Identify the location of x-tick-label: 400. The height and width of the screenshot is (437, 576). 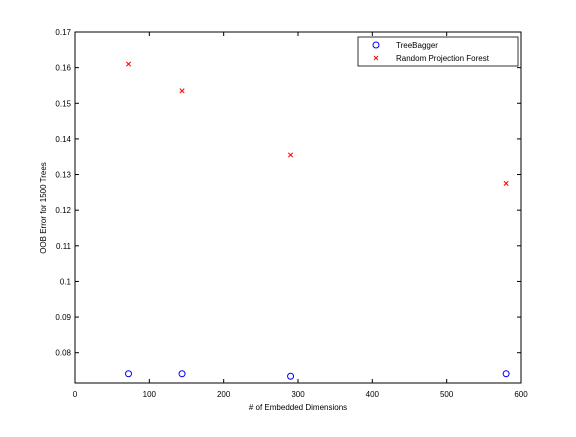
(373, 394).